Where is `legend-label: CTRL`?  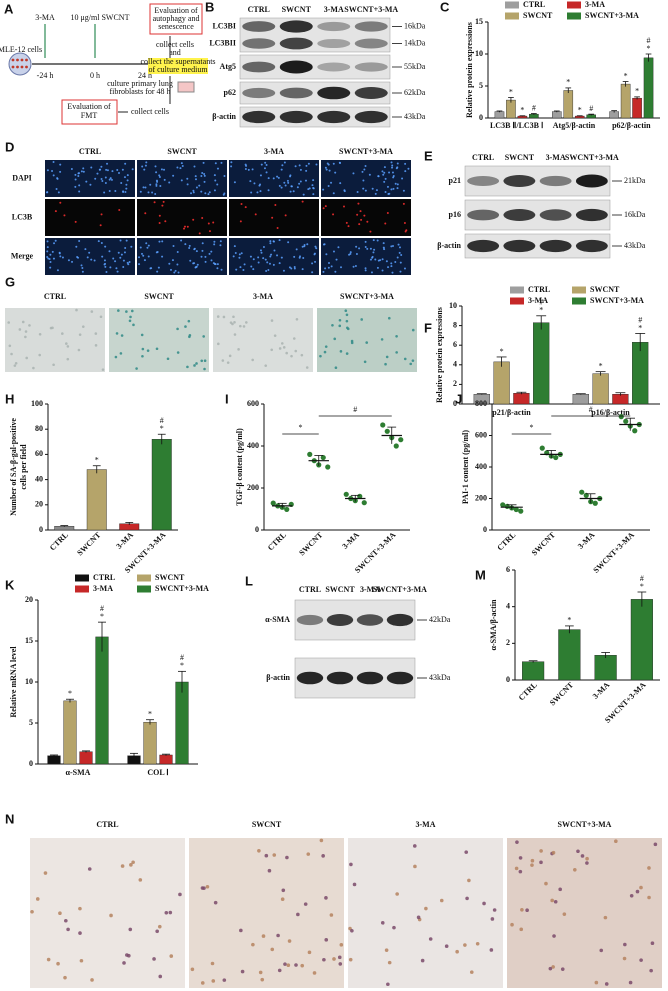
legend-label: CTRL is located at coordinates (539, 289).